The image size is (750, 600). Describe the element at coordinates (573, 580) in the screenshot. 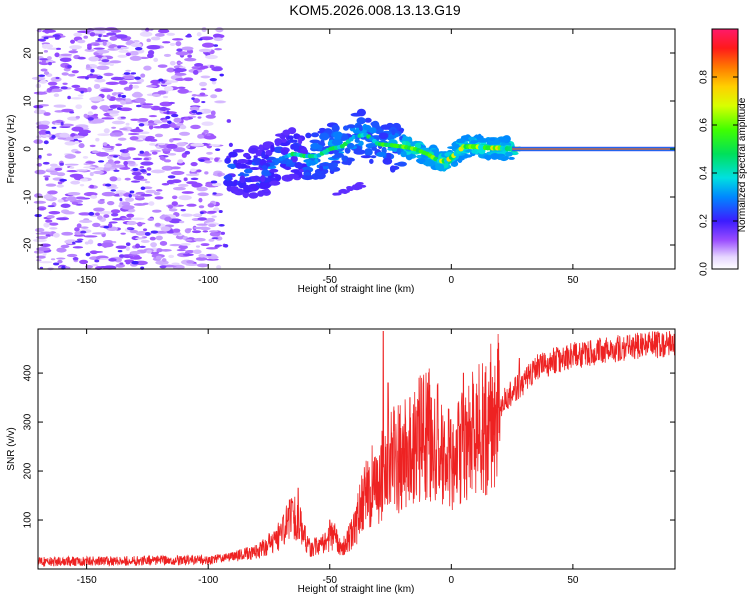

I see `x-tick-label: 50` at that location.